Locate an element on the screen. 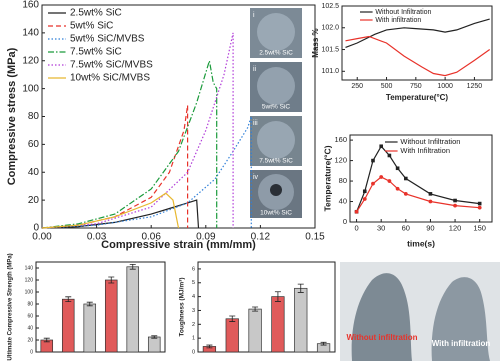  photo-caption: 2.5wt% SiC is located at coordinates (276, 53).